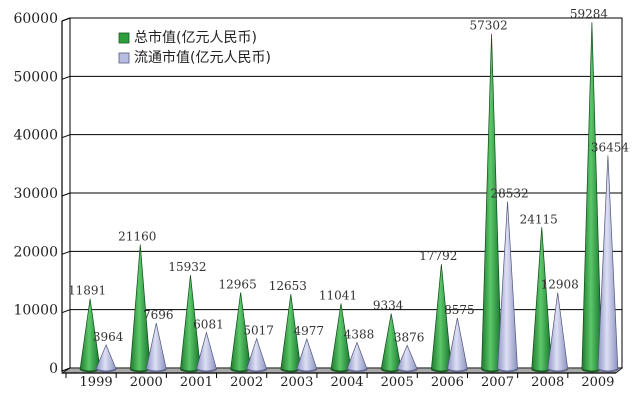  Describe the element at coordinates (288, 286) in the screenshot. I see `data-label-total: 12653` at that location.